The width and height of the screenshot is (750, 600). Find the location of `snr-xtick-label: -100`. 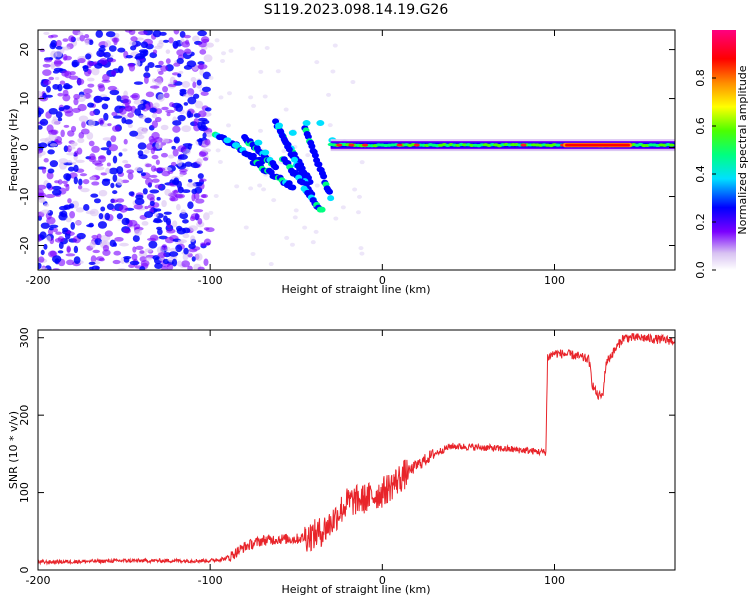

snr-xtick-label: -100 is located at coordinates (210, 580).